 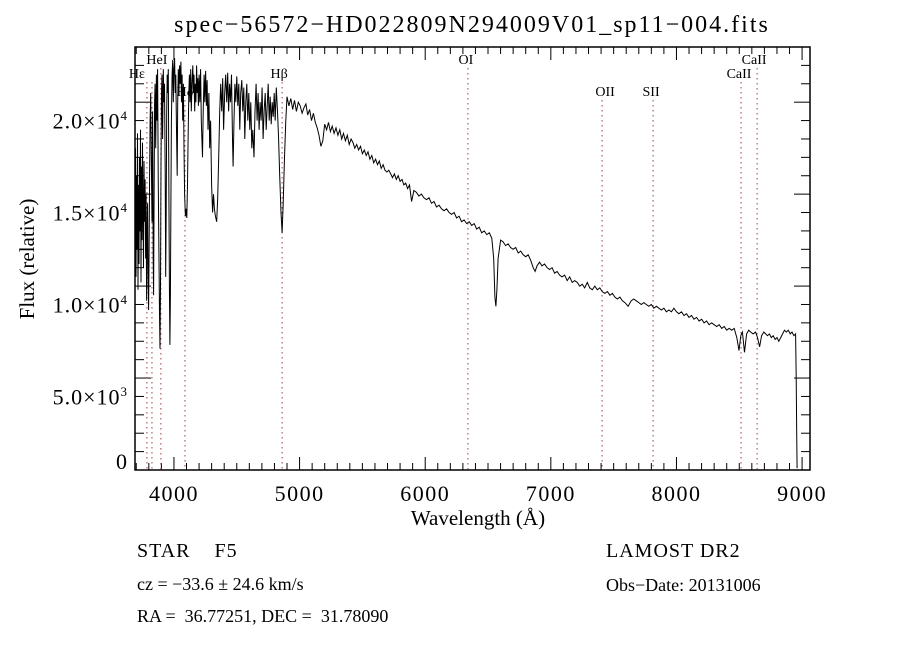 I want to click on spectral-line-label: Hβ, so click(x=278, y=74).